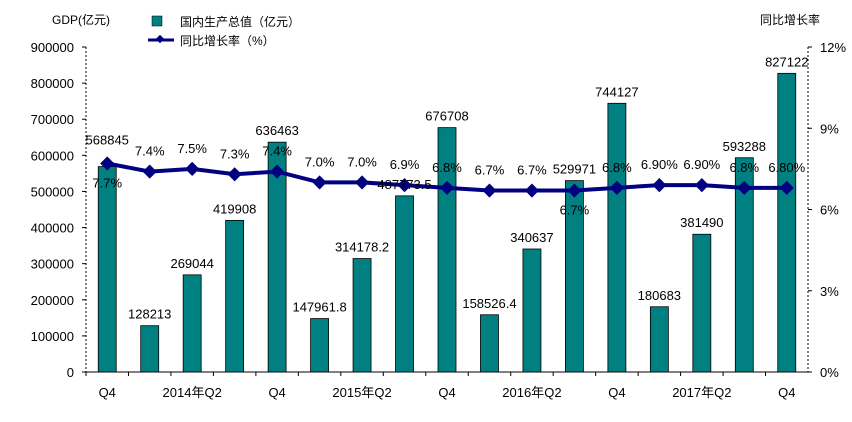 The image size is (852, 422). I want to click on growth-value-label: 7.5%, so click(192, 148).